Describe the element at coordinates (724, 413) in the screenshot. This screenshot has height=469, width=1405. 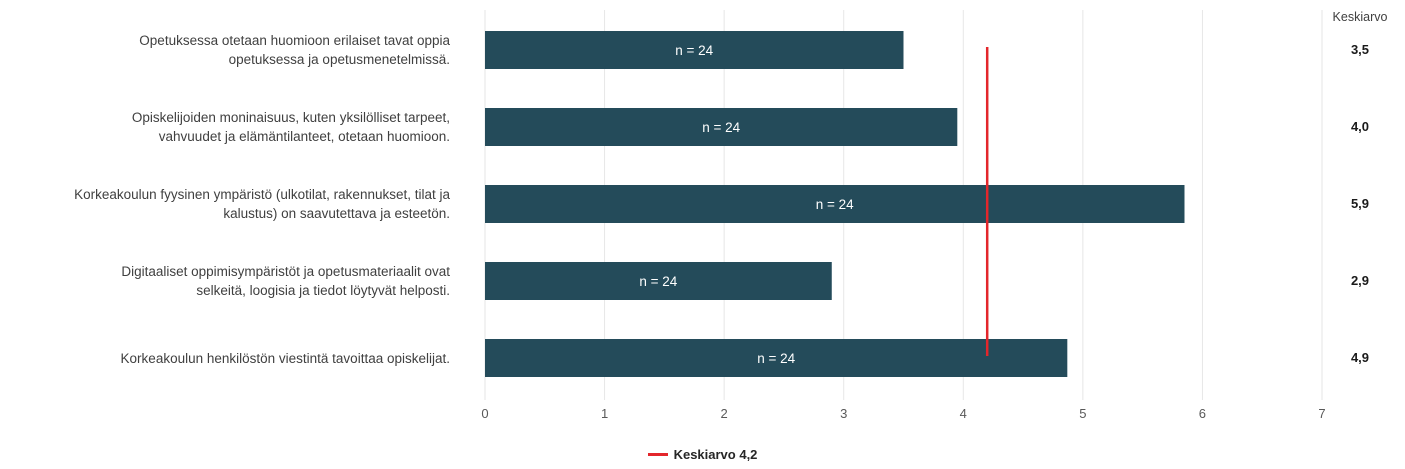
I see `x-tick-label-2: 2` at that location.